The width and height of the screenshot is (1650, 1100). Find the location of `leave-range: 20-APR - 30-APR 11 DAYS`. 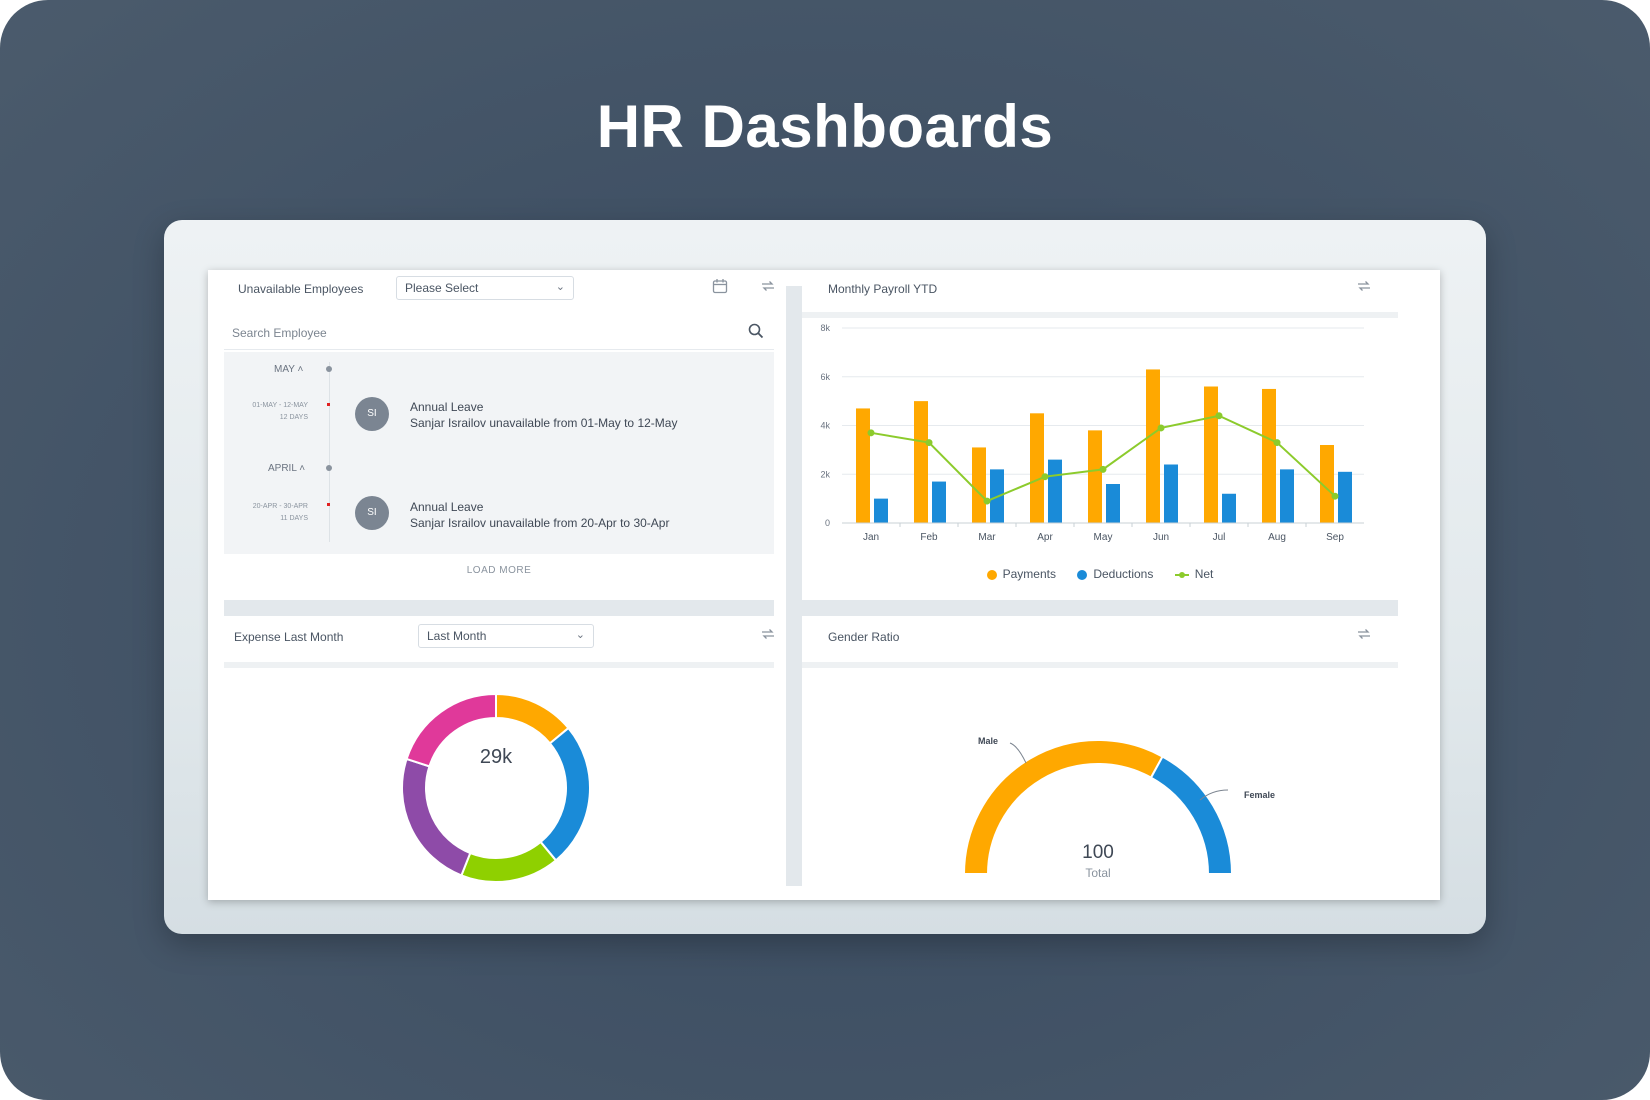

leave-range: 20-APR - 30-APR 11 DAYS is located at coordinates (280, 512).